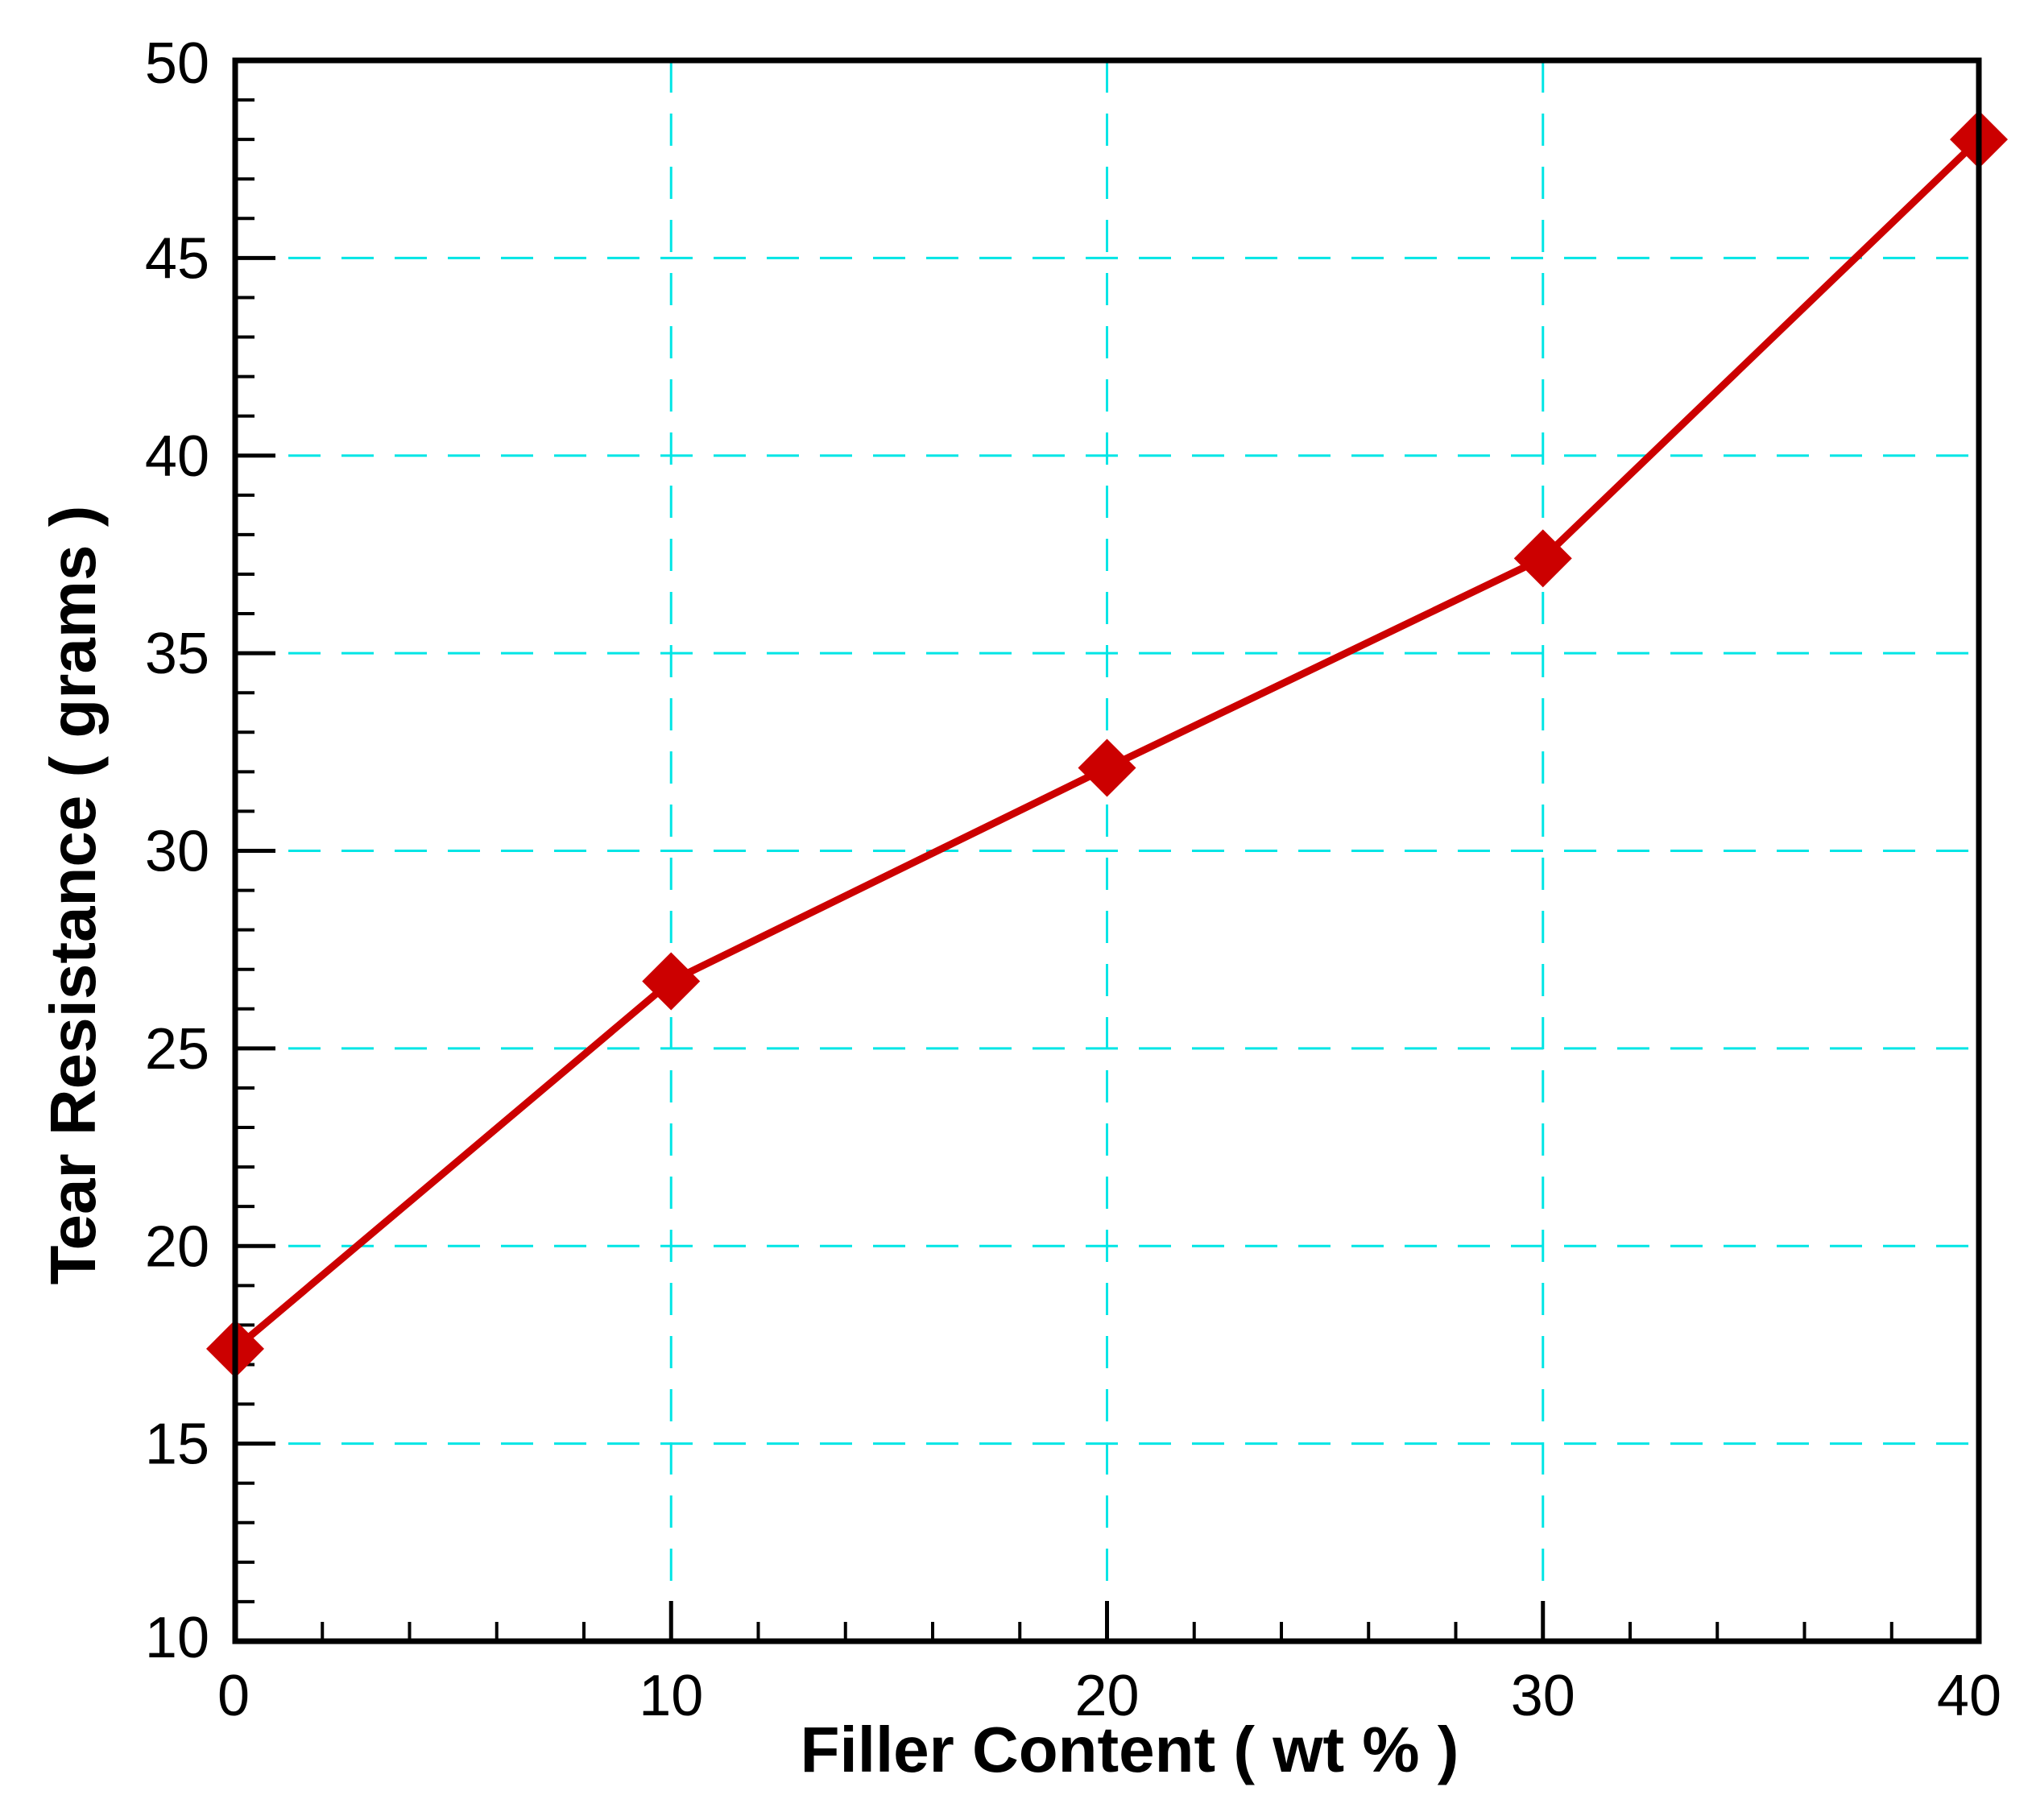  I want to click on x-axis-tick-labels: 0 10 20 30 40, so click(1109, 1696).